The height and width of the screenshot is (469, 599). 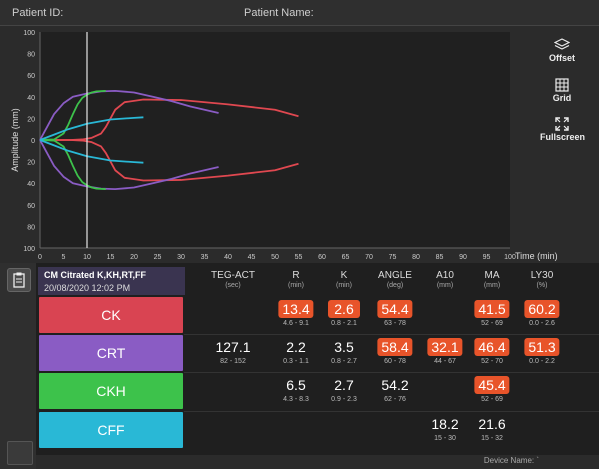 What do you see at coordinates (344, 347) in the screenshot?
I see `result-value: 3.5` at bounding box center [344, 347].